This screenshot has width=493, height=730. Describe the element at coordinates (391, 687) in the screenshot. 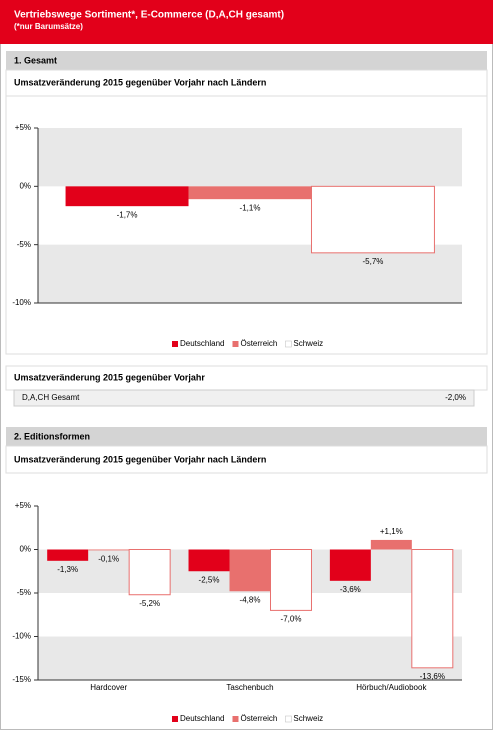

I see `x-tick-label: Hörbuch/Audiobook` at that location.